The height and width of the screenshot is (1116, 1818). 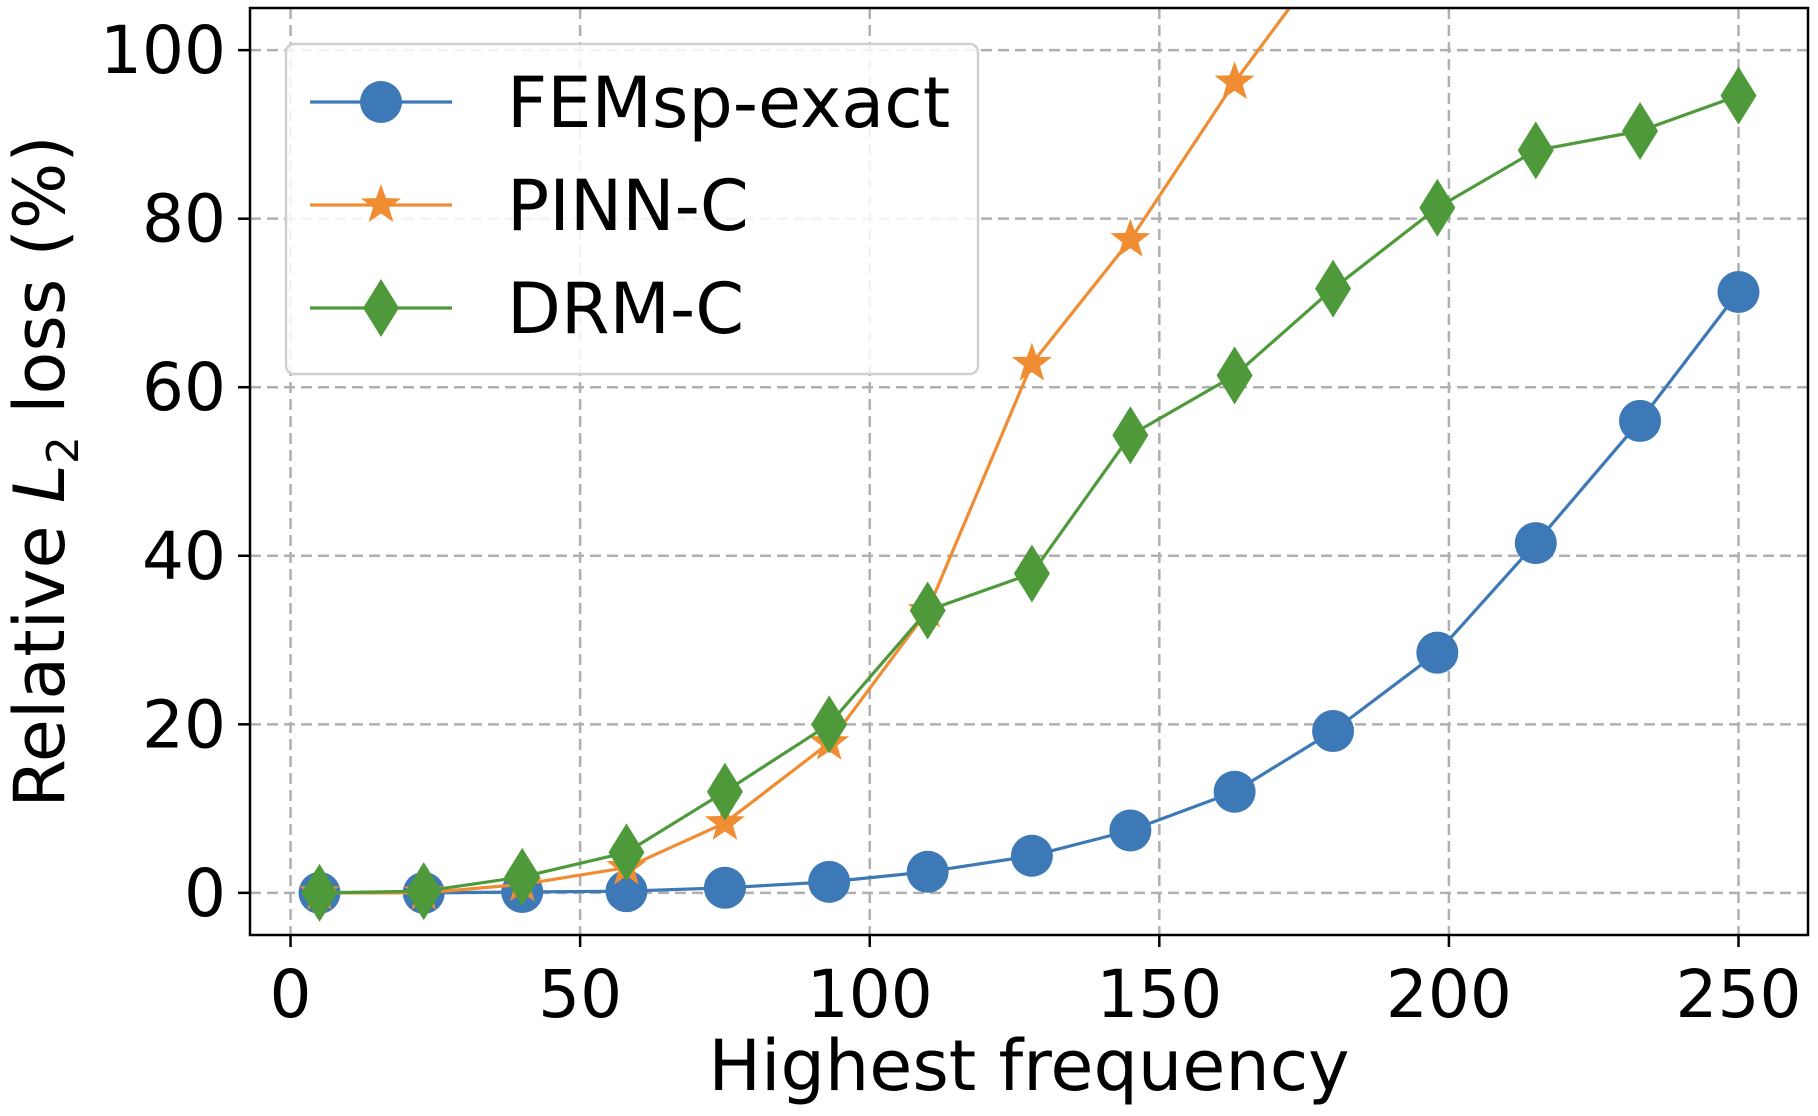 What do you see at coordinates (184, 724) in the screenshot?
I see `y-tick-label: 20` at bounding box center [184, 724].